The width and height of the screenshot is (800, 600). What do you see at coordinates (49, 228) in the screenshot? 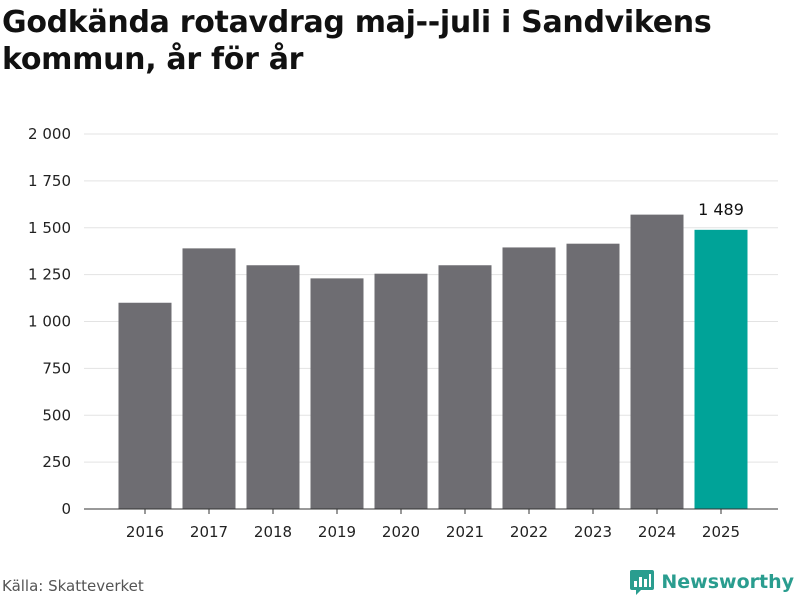
I see `y-tick-label: 1 500` at bounding box center [49, 228].